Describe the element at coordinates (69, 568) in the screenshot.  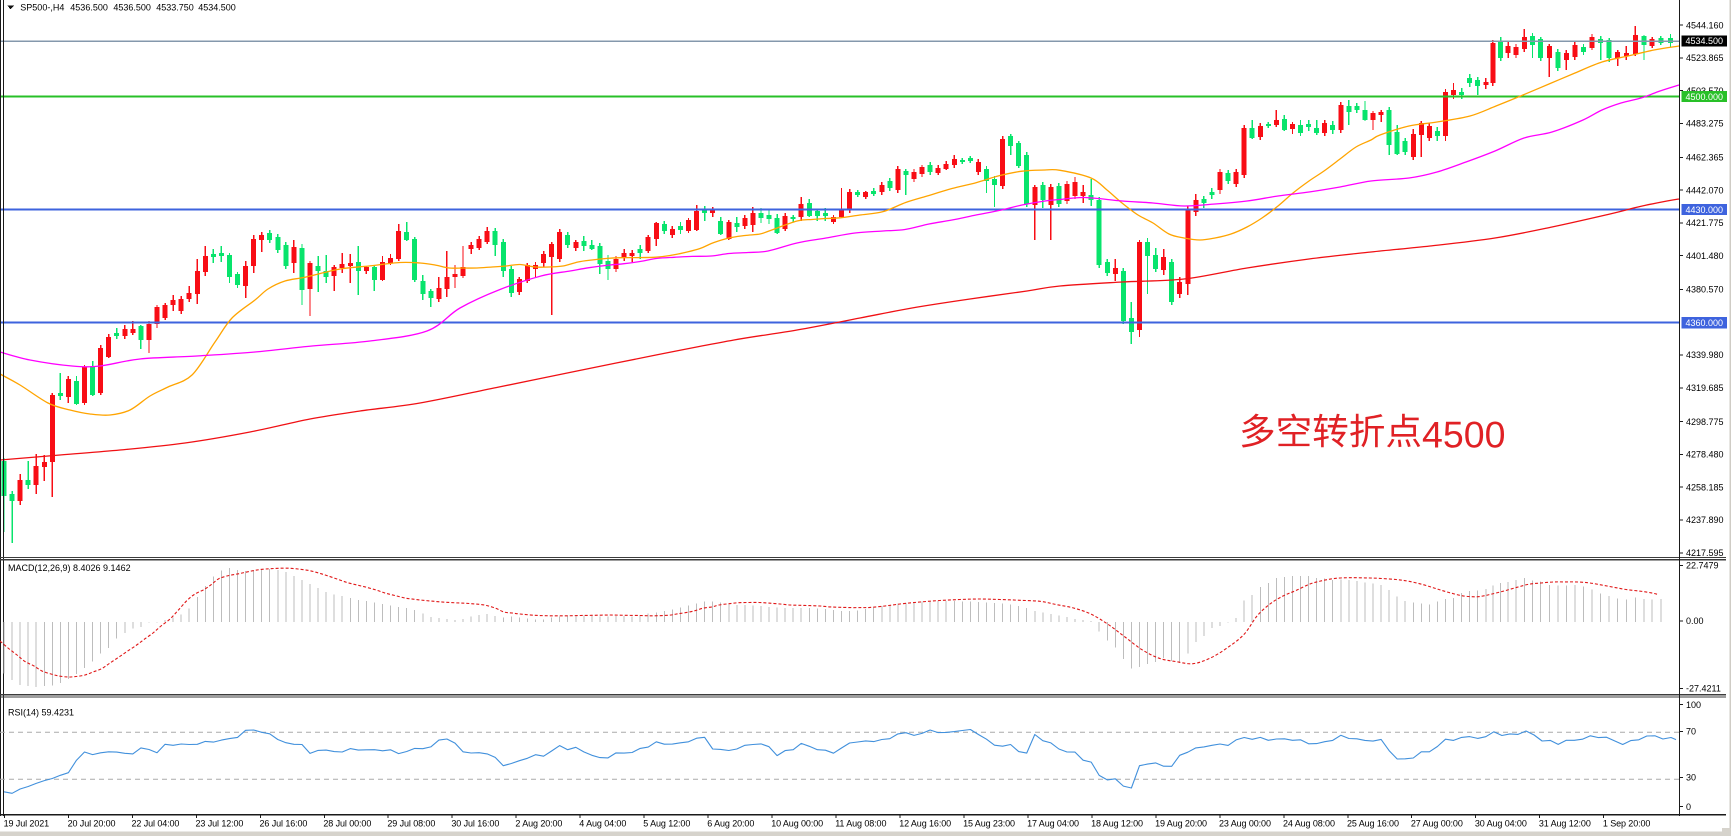
I see `svg-text: MACD(12,26,9) 8.4026 9.1462` at that location.